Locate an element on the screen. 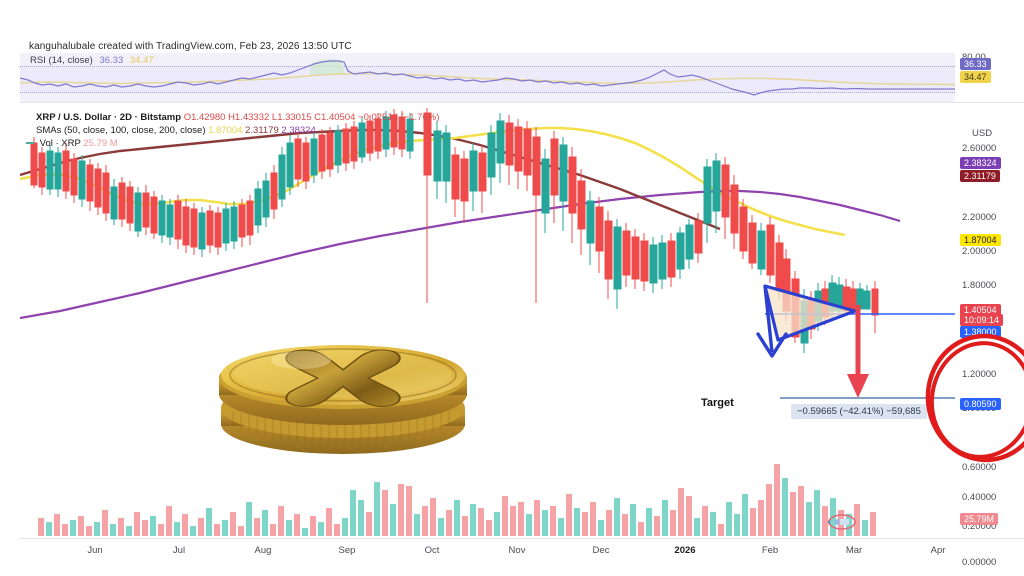  target-label: Target is located at coordinates (717, 403).